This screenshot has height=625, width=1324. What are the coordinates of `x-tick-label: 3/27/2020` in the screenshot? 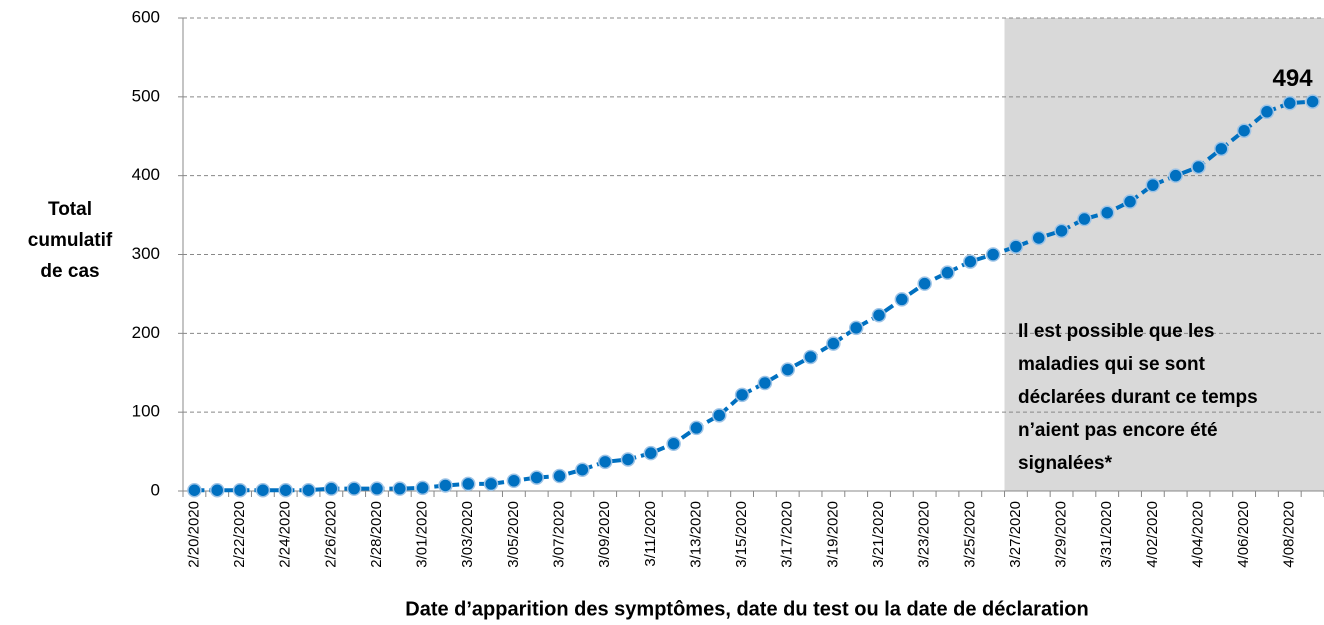 It's located at (1015, 534).